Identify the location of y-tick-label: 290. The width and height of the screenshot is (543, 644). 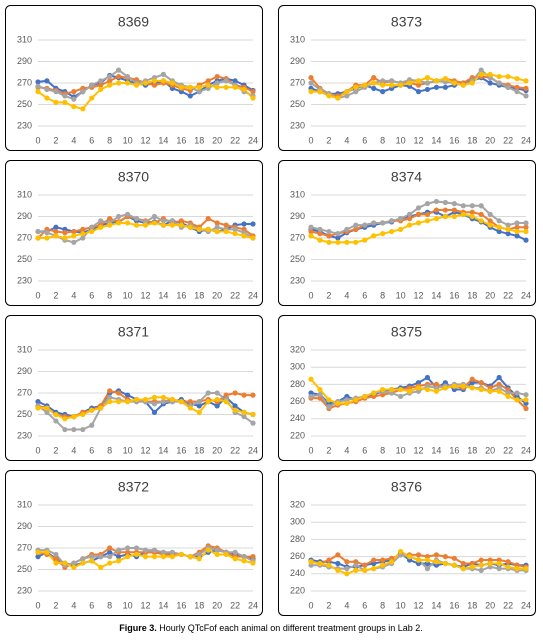
(24, 526).